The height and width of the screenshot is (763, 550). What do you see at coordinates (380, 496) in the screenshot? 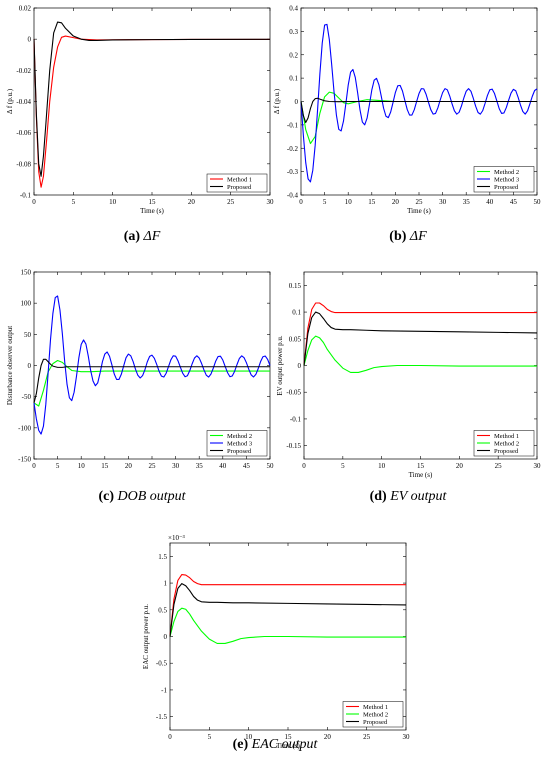
I see `caption-letter: (d)` at bounding box center [380, 496].